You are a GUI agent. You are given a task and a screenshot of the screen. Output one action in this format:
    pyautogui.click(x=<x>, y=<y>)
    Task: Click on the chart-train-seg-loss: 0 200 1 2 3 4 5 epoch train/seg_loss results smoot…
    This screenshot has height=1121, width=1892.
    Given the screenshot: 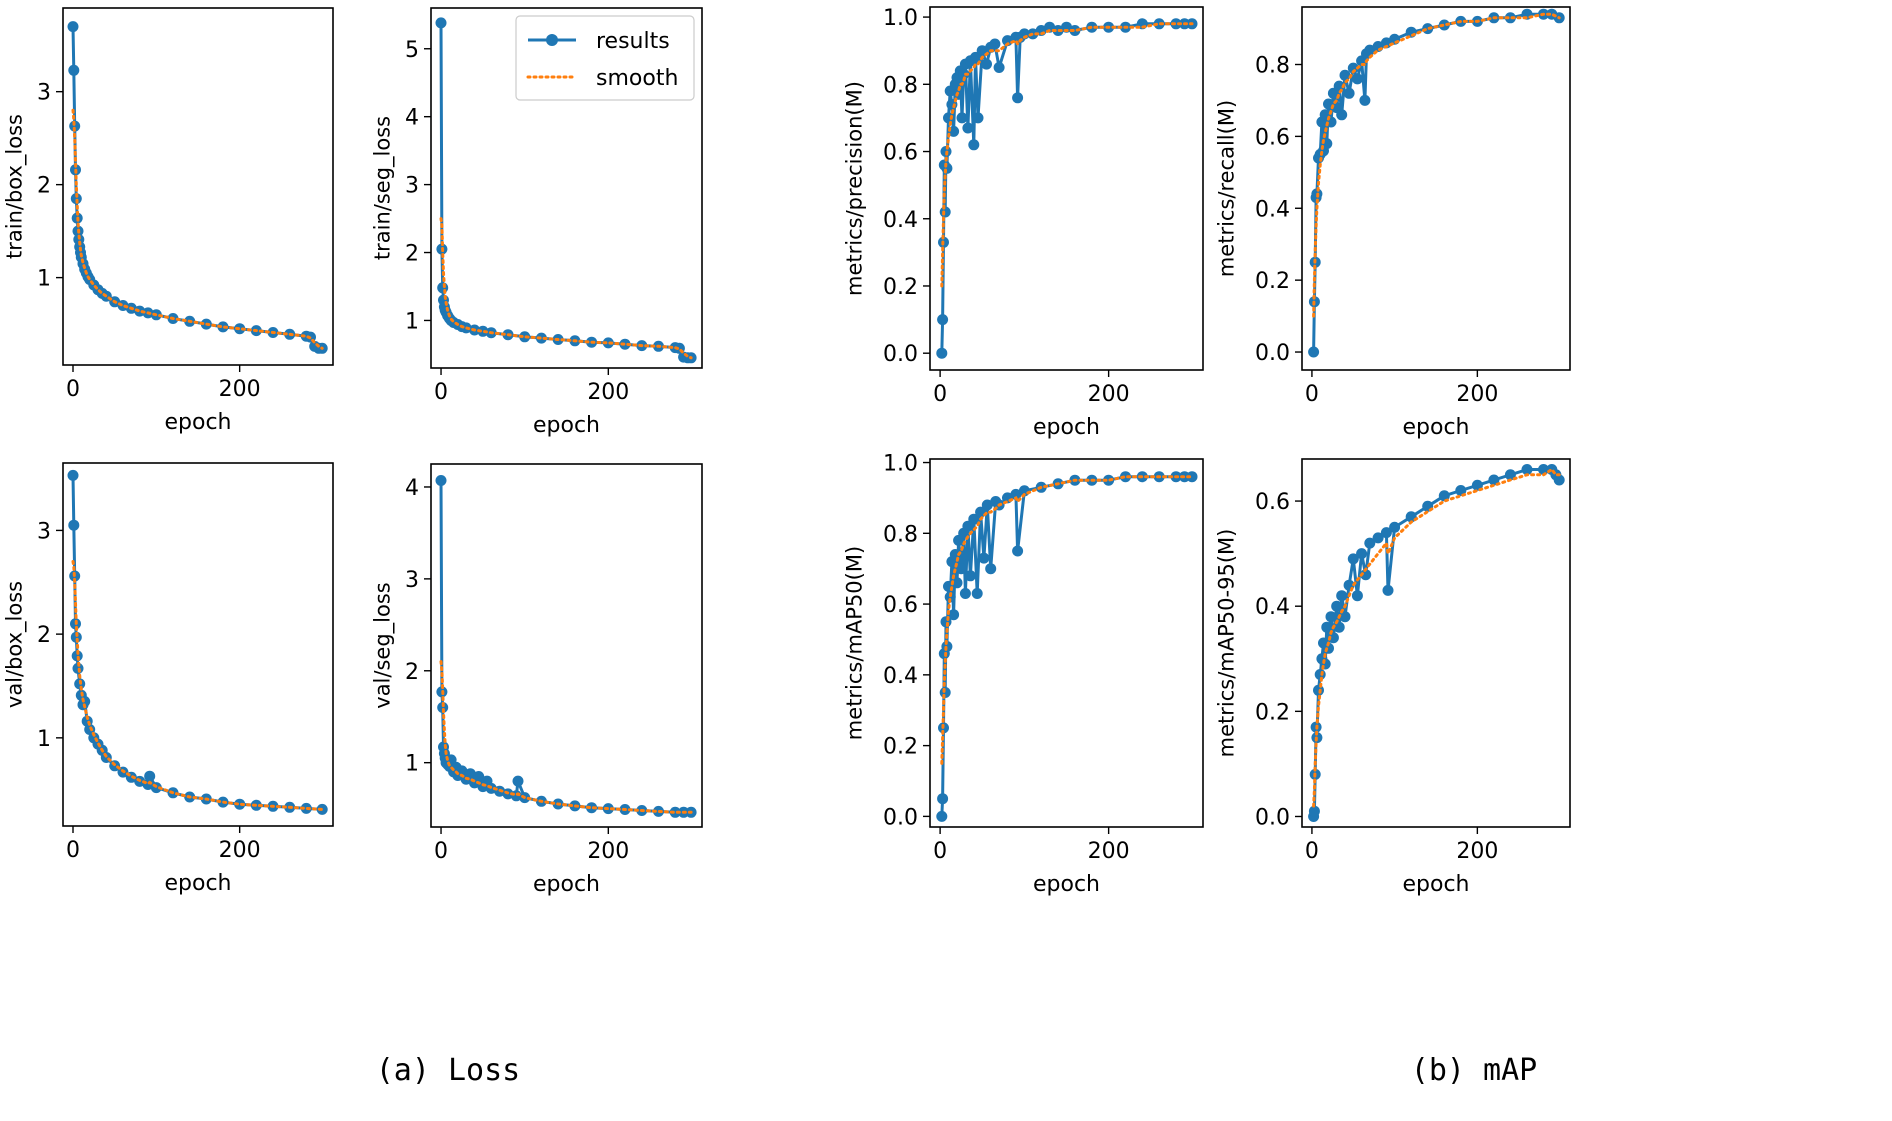 What is the action you would take?
    pyautogui.click(x=537, y=222)
    